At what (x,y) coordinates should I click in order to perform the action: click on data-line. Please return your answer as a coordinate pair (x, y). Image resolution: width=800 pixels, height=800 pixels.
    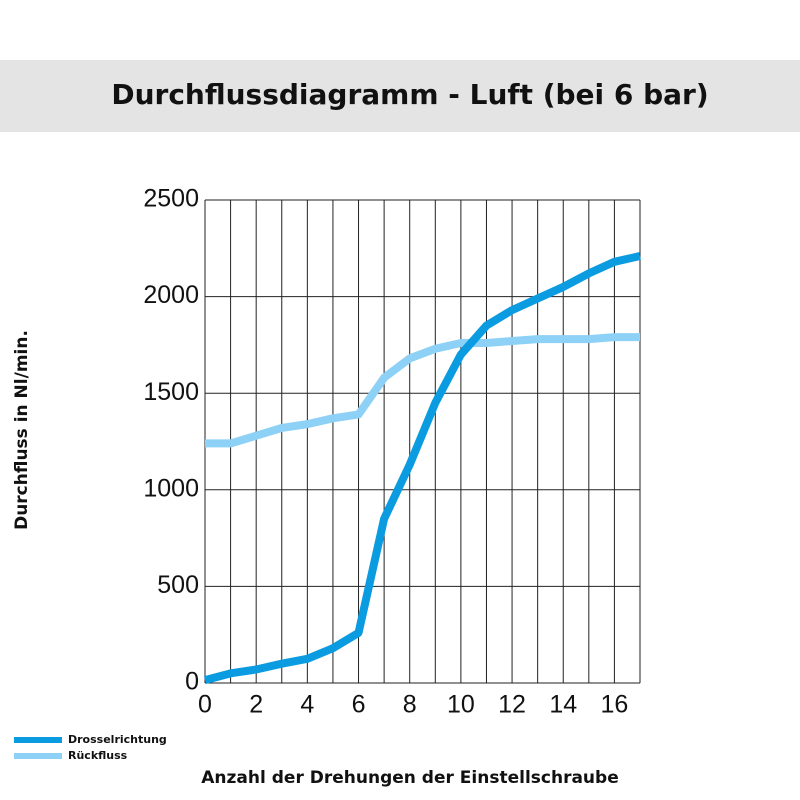
    Looking at the image, I should click on (422, 390).